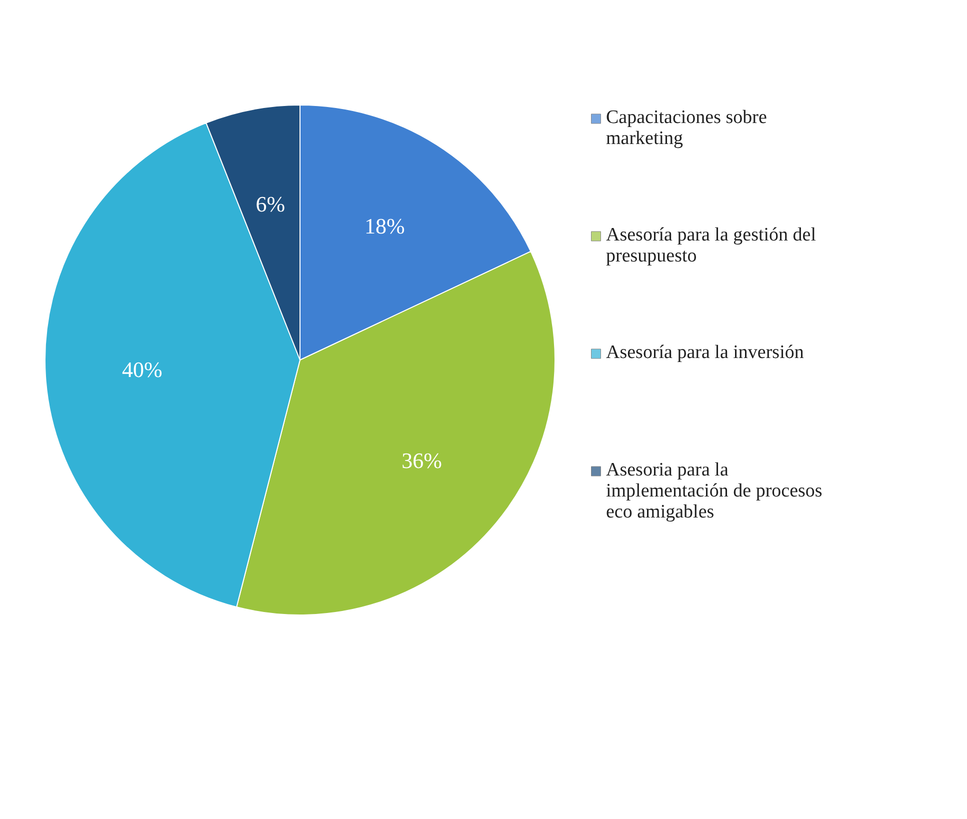 This screenshot has height=819, width=967. Describe the element at coordinates (422, 460) in the screenshot. I see `data-label: 36%` at that location.